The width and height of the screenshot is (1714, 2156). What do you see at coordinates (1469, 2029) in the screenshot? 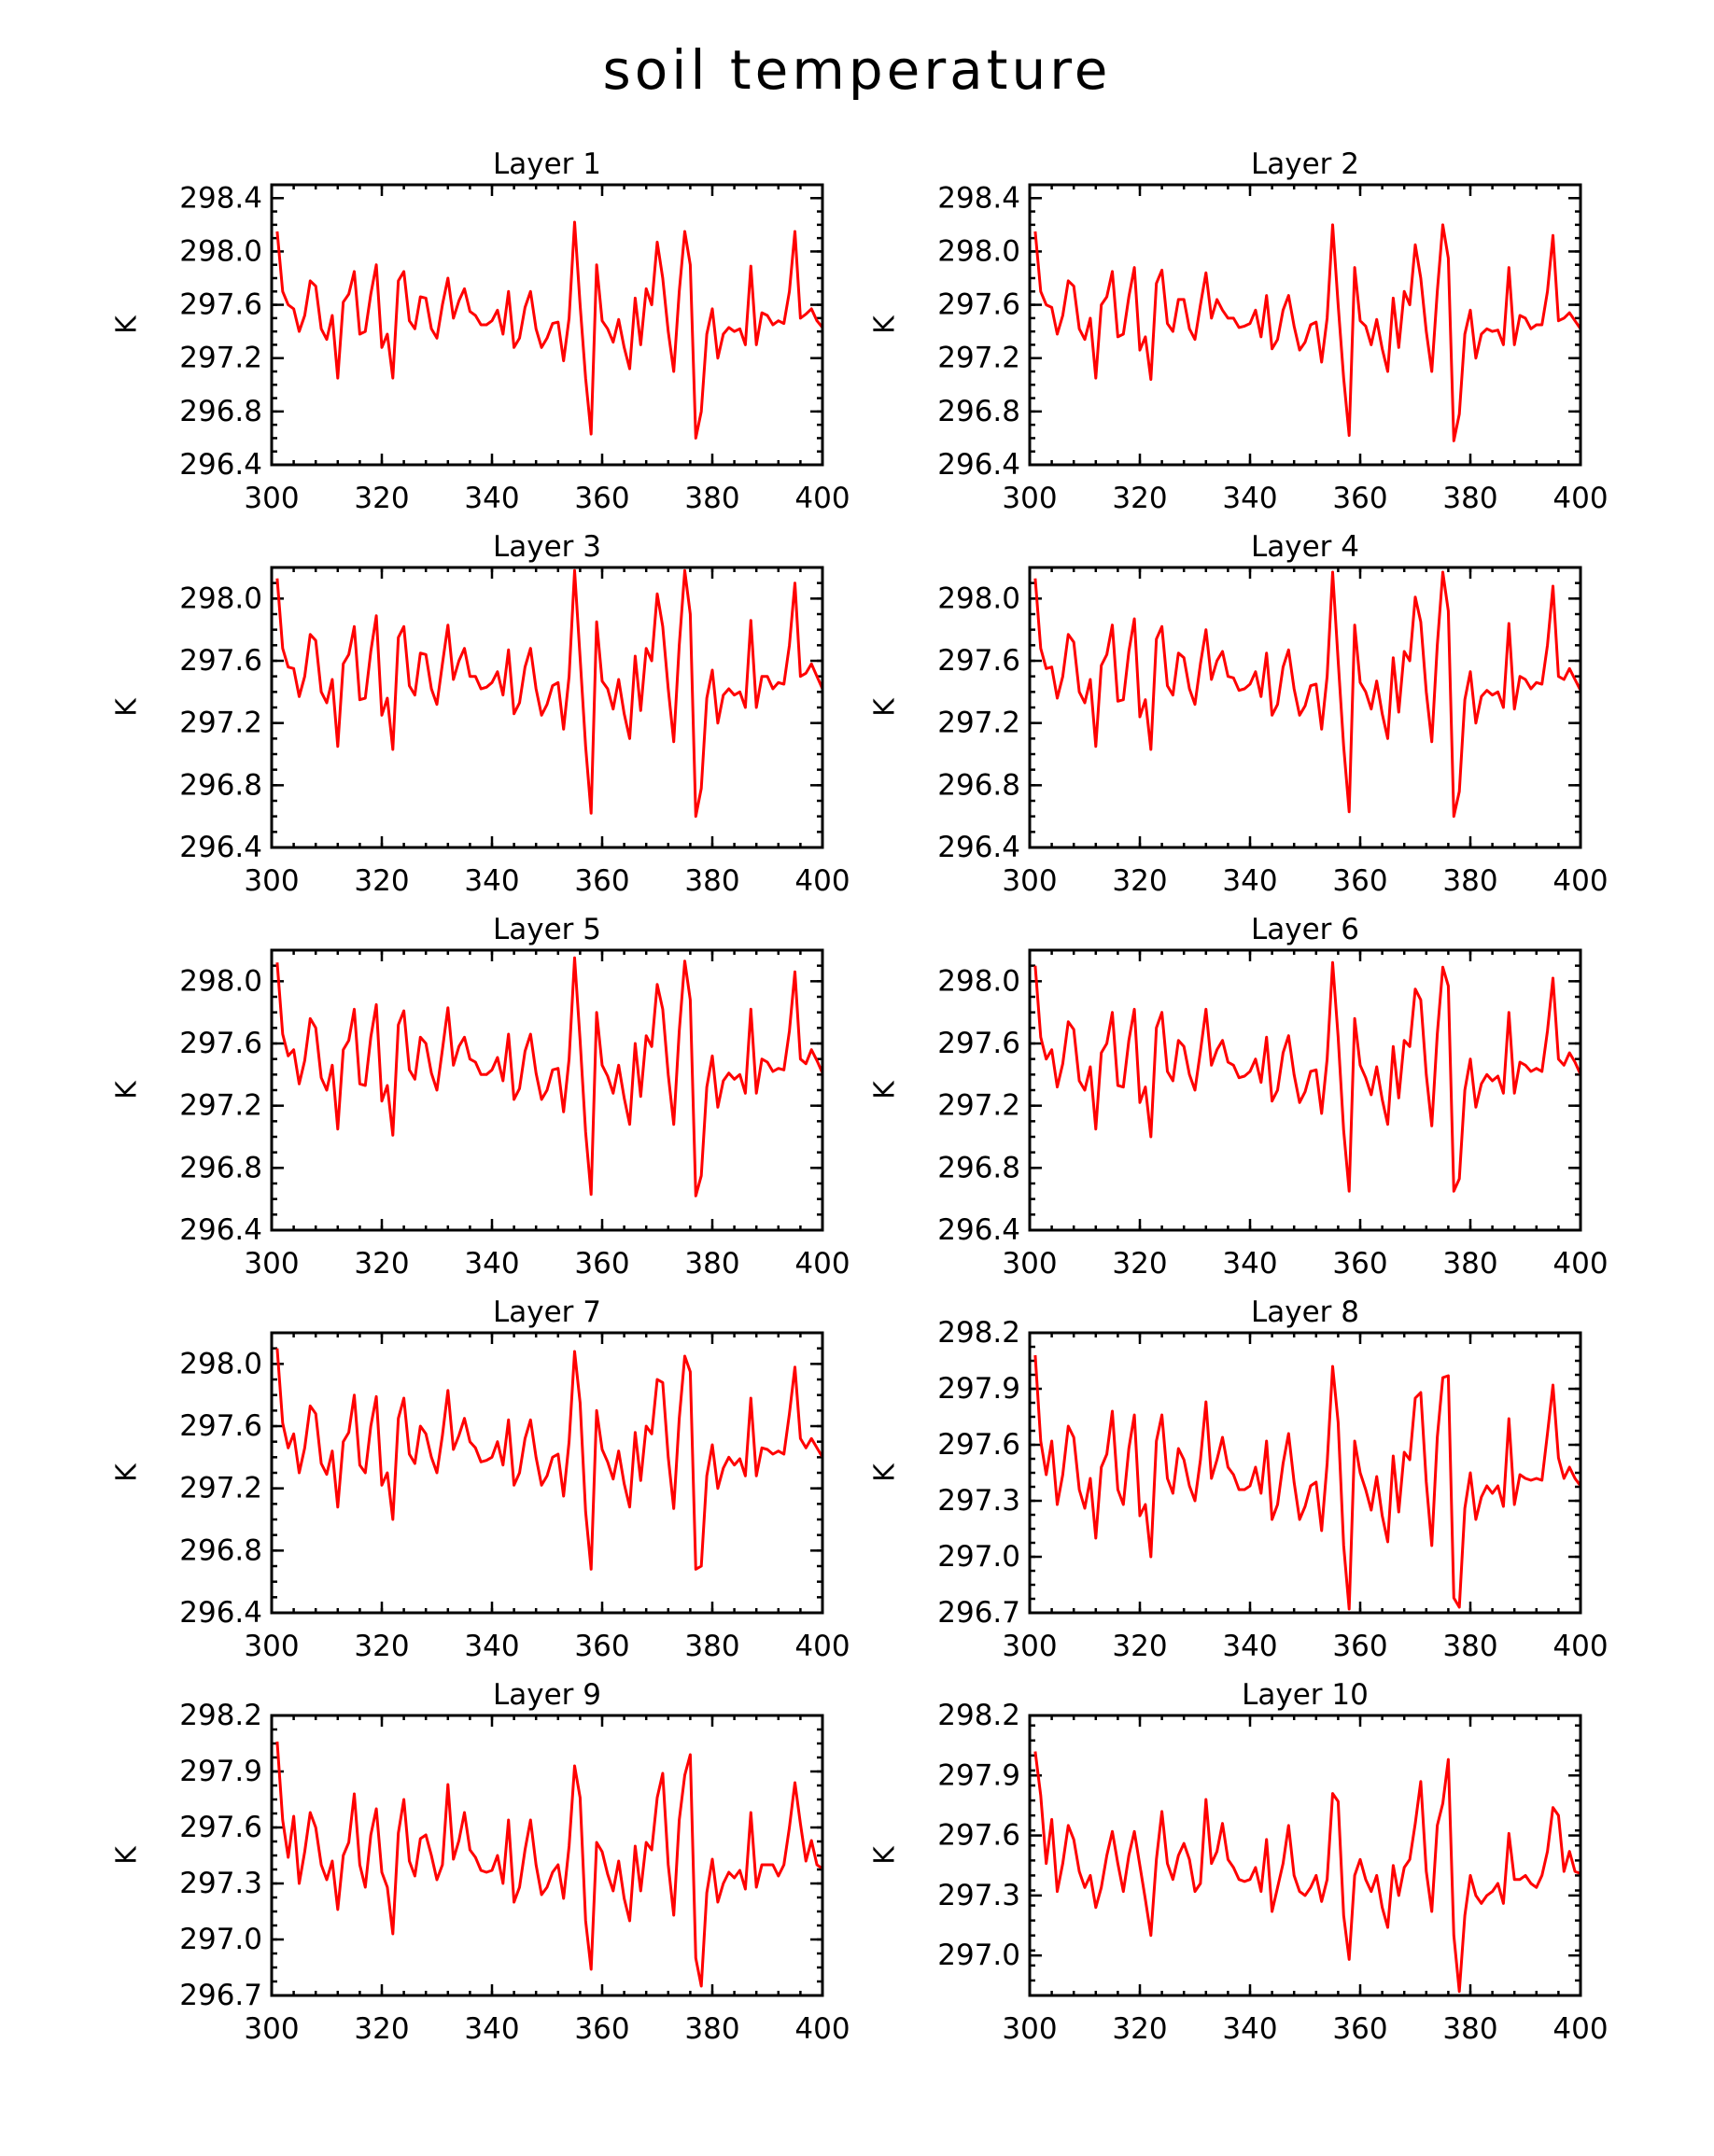
I see `x-tick-label: 380` at bounding box center [1469, 2029].